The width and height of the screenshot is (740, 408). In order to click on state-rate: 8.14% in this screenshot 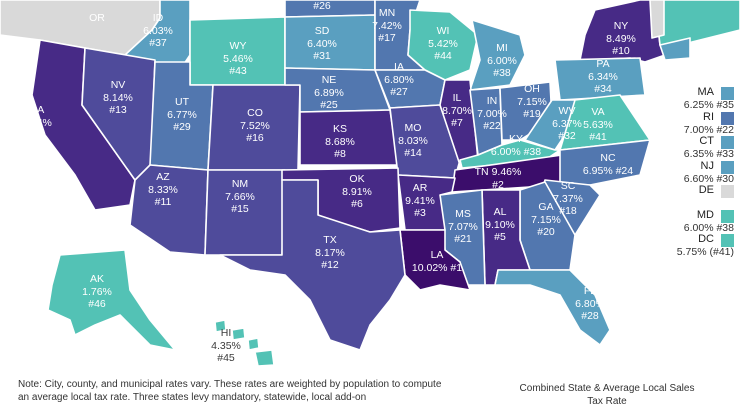, I will do `click(118, 97)`.